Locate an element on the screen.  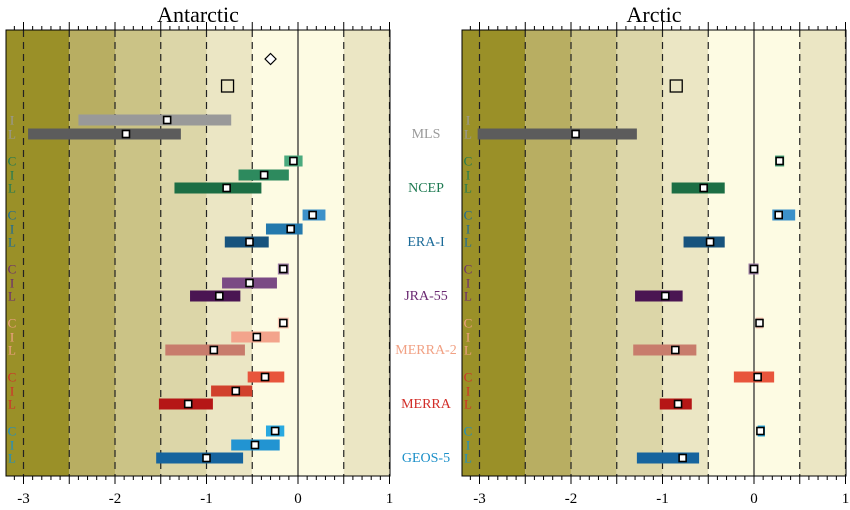
dataset-label: MERRA-2 is located at coordinates (425, 350).